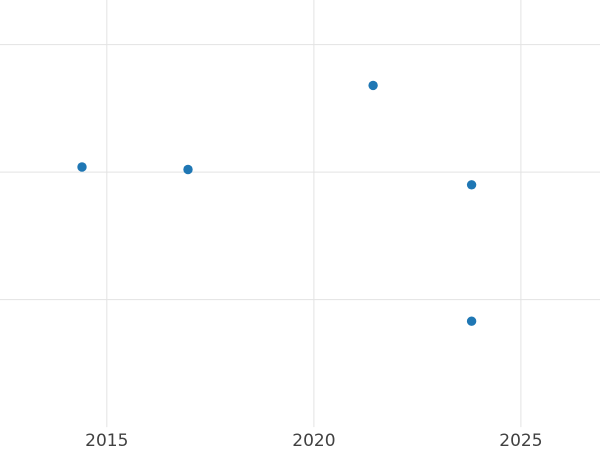  Describe the element at coordinates (520, 440) in the screenshot. I see `x-tick-label: 2025` at that location.